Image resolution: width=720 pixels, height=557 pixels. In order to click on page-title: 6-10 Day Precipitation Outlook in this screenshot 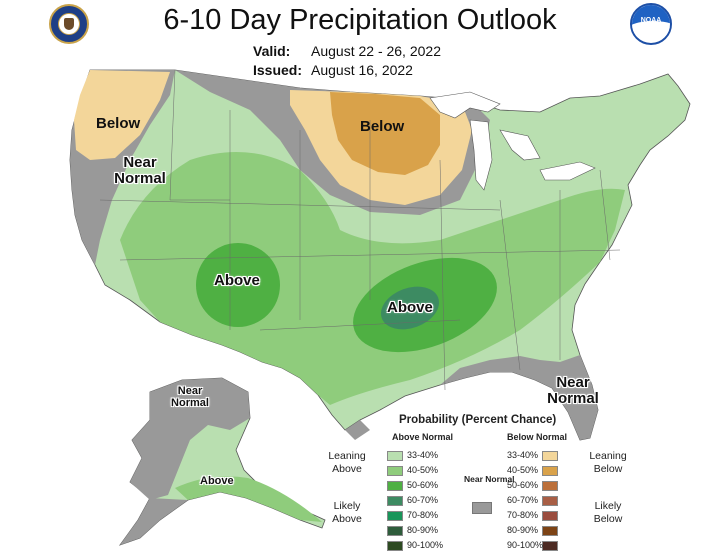, I will do `click(360, 20)`.